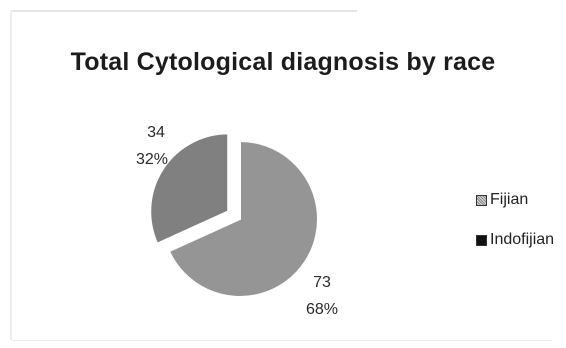  What do you see at coordinates (11, 175) in the screenshot?
I see `frame-left-border` at bounding box center [11, 175].